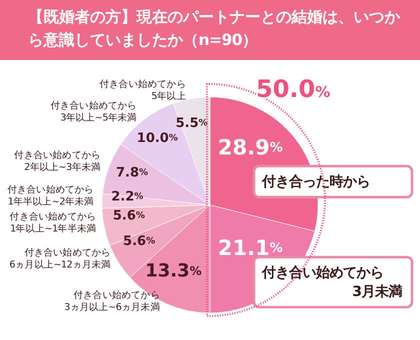 This screenshot has height=340, width=420. Describe the element at coordinates (127, 197) in the screenshot. I see `data-label: 2.2%` at that location.